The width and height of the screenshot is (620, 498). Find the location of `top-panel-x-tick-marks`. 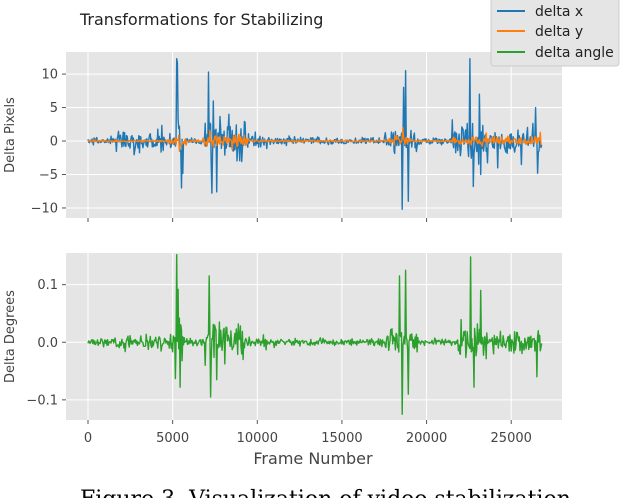

top-panel-x-tick-marks is located at coordinates (299, 220).